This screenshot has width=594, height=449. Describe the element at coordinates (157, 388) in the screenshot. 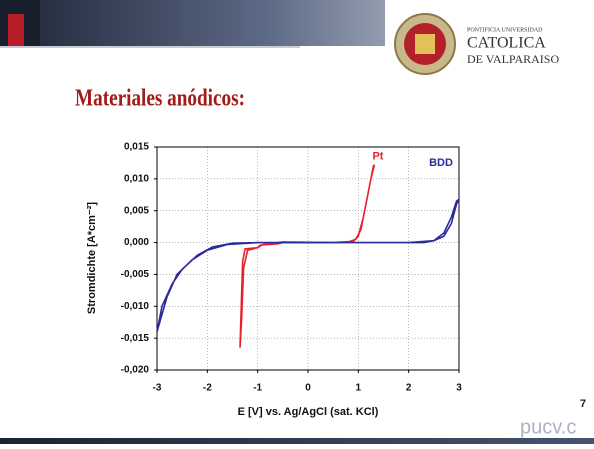

I see `x-tick-label: -3` at that location.